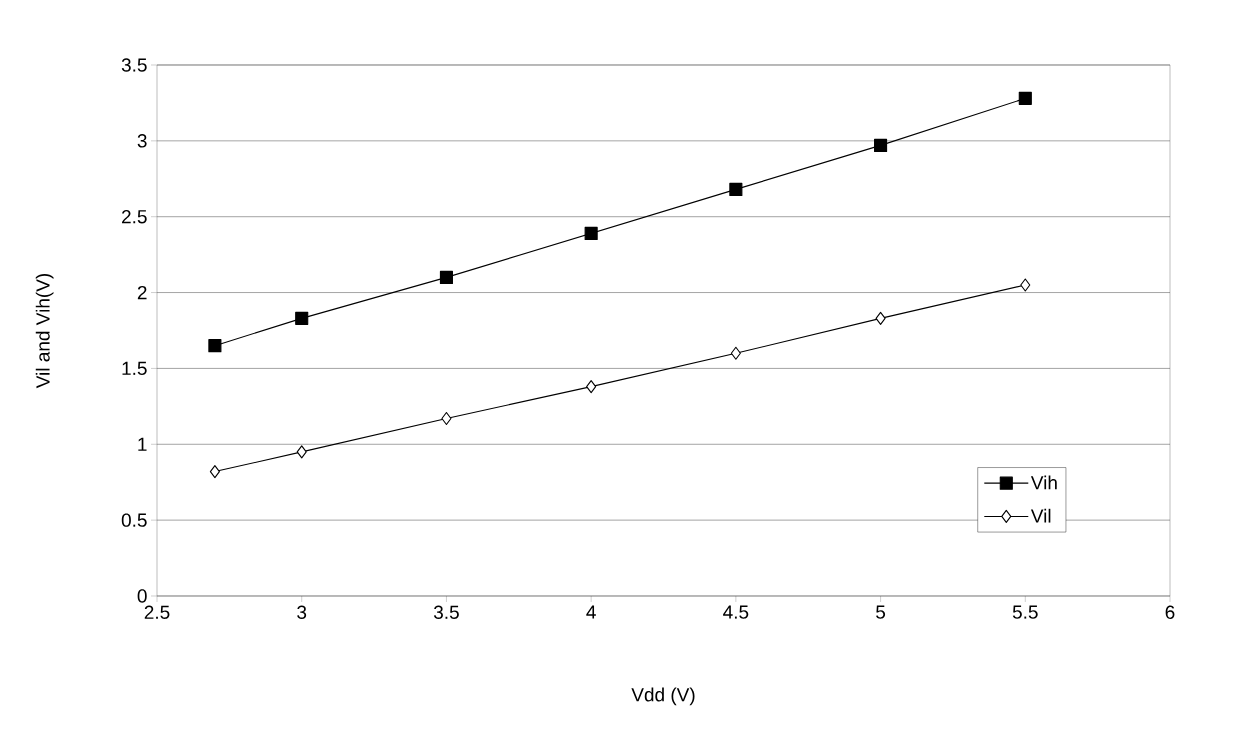  I want to click on y-axis-title: Vil and Vih(V), so click(44, 331).